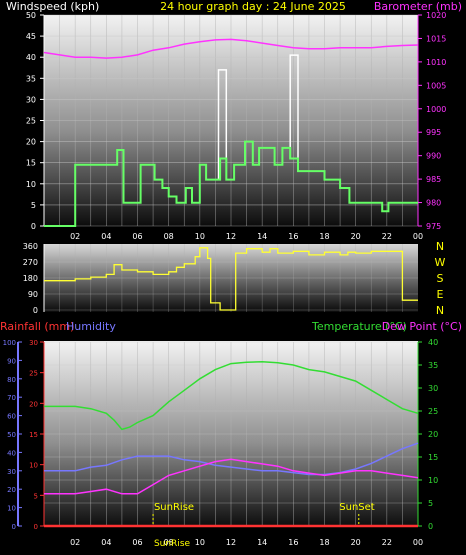  What do you see at coordinates (231, 48) in the screenshot?
I see `barometer-series-line` at bounding box center [231, 48].